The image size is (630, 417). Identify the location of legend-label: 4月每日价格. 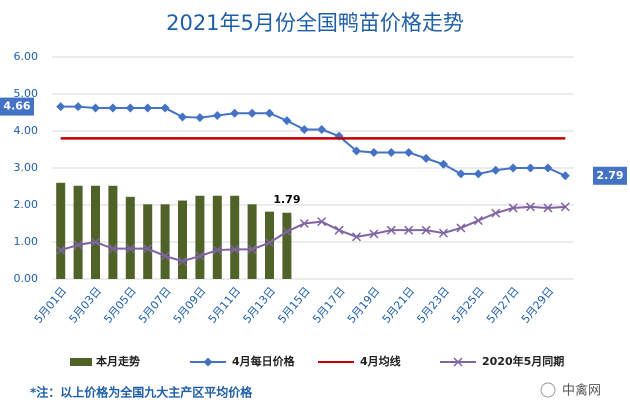
(264, 361).